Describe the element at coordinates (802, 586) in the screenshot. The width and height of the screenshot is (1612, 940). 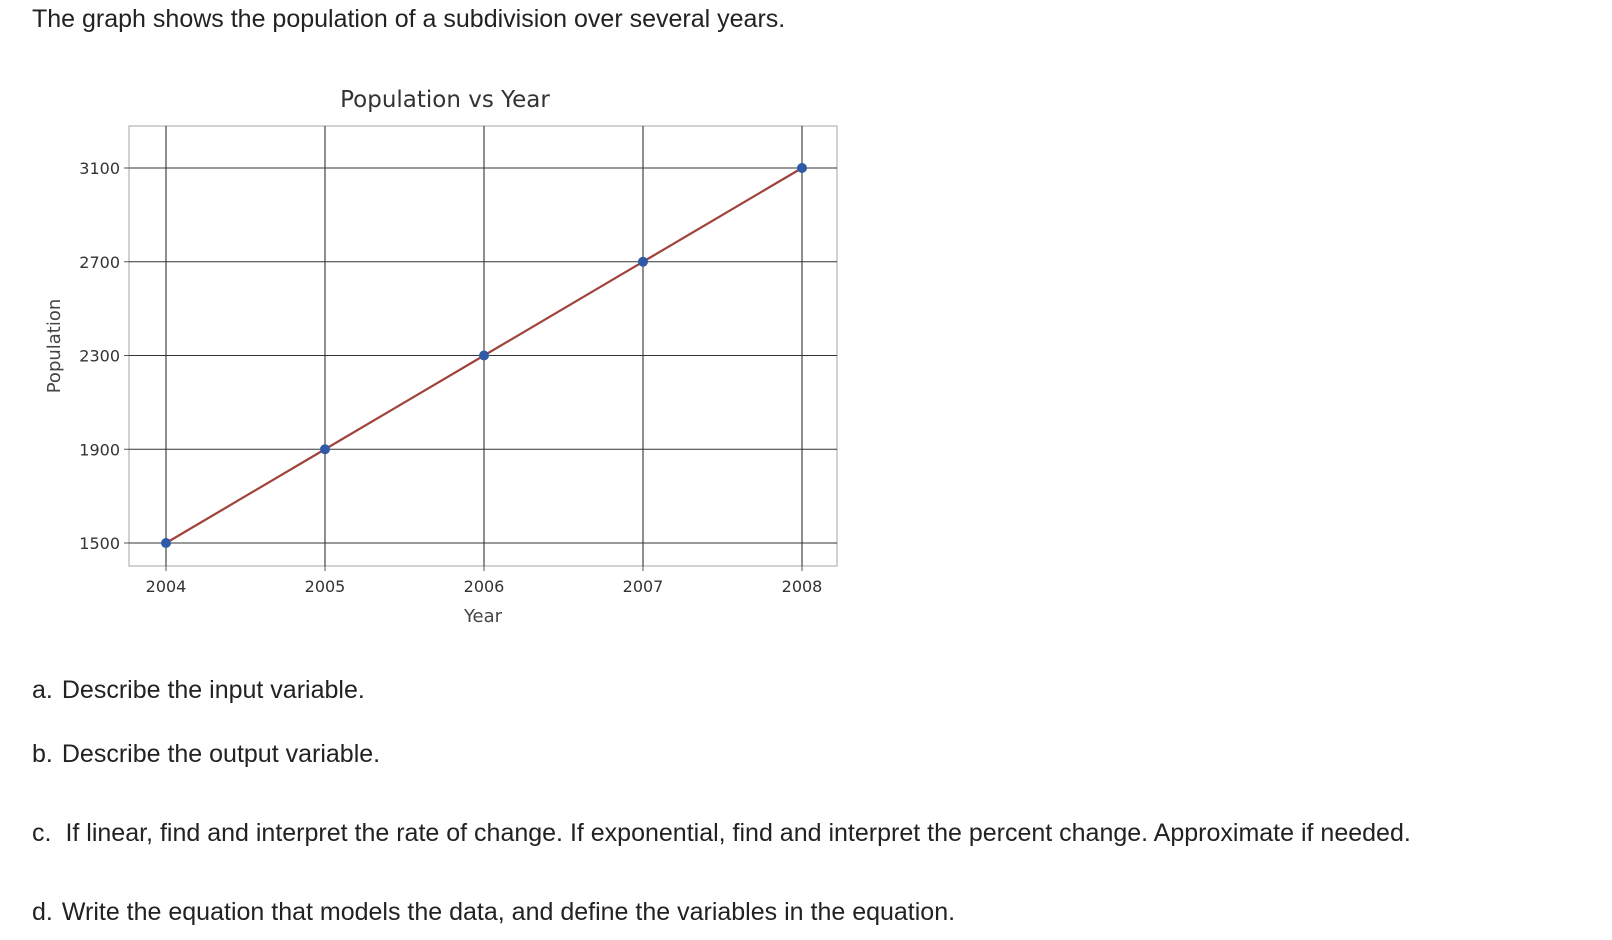
I see `x-tick-label-2008: 2008` at that location.